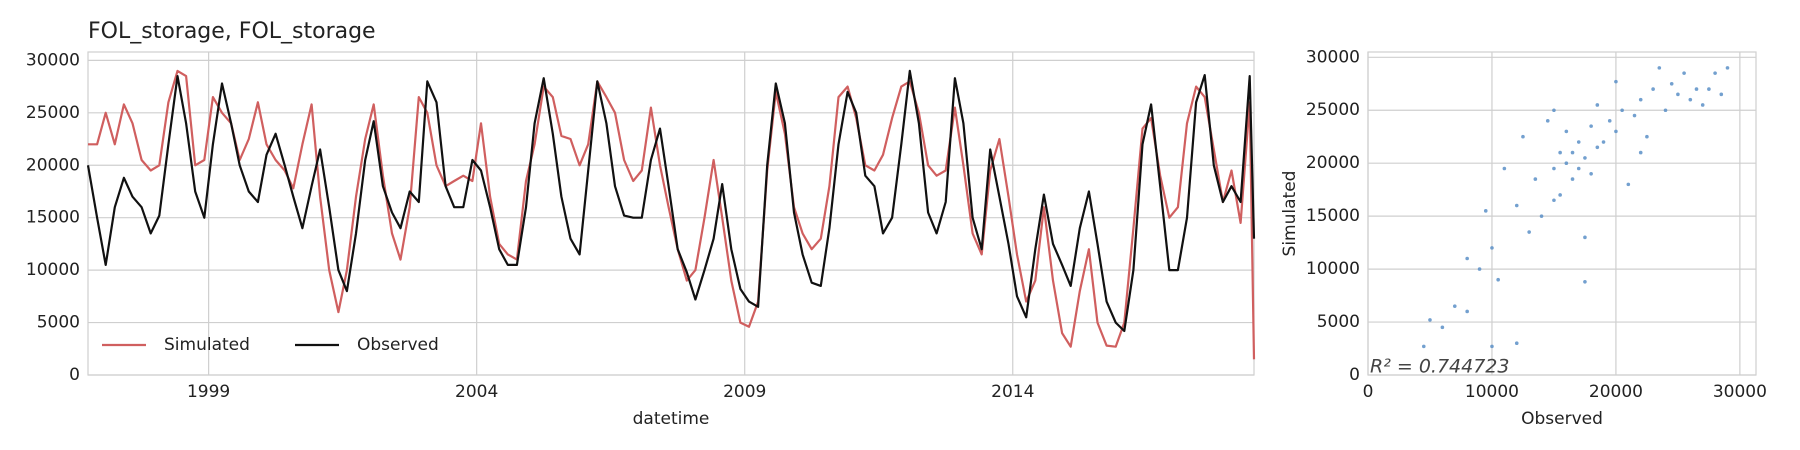 Image resolution: width=1800 pixels, height=450 pixels. I want to click on x-tick-label: 30000, so click(1740, 392).